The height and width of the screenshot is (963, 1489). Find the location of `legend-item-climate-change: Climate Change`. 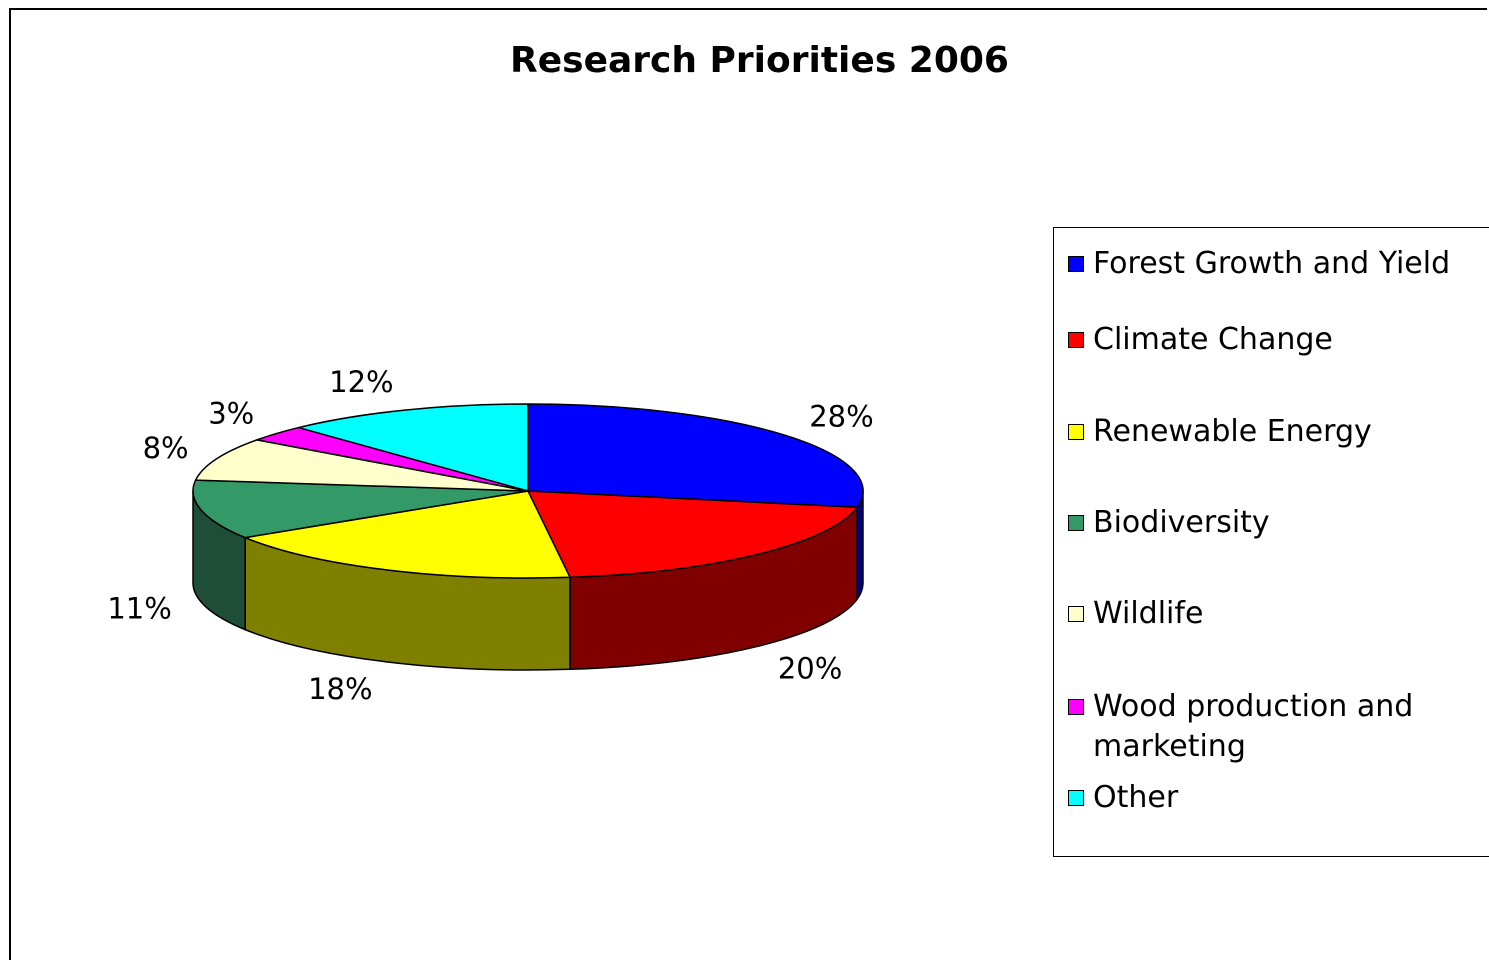

legend-item-climate-change: Climate Change is located at coordinates (1278, 340).